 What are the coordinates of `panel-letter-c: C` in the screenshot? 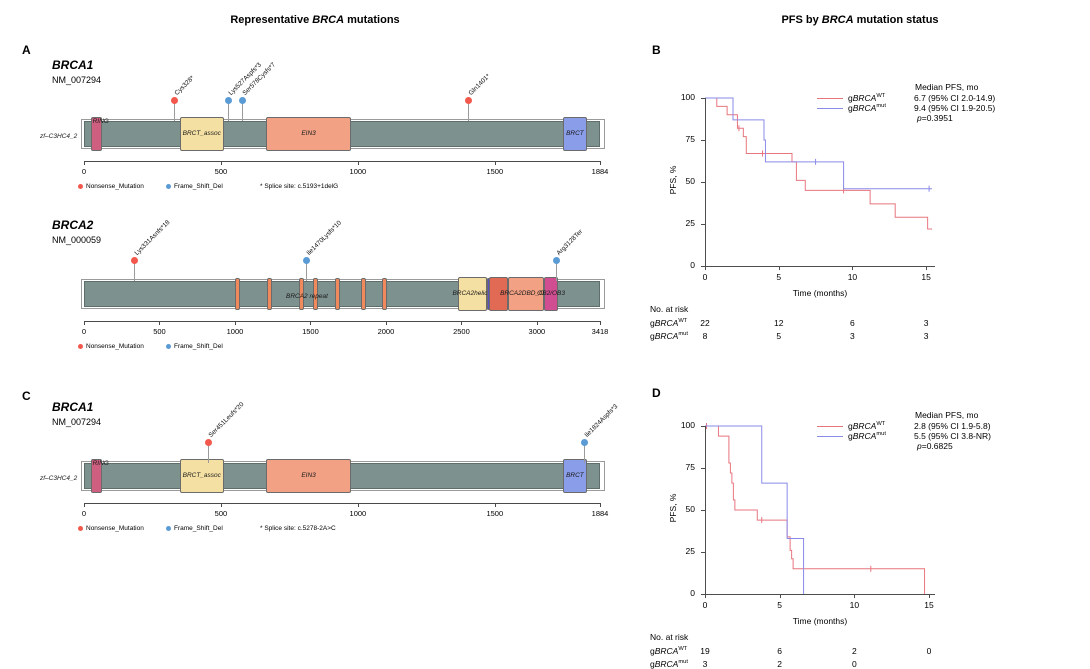 It's located at (26, 396).